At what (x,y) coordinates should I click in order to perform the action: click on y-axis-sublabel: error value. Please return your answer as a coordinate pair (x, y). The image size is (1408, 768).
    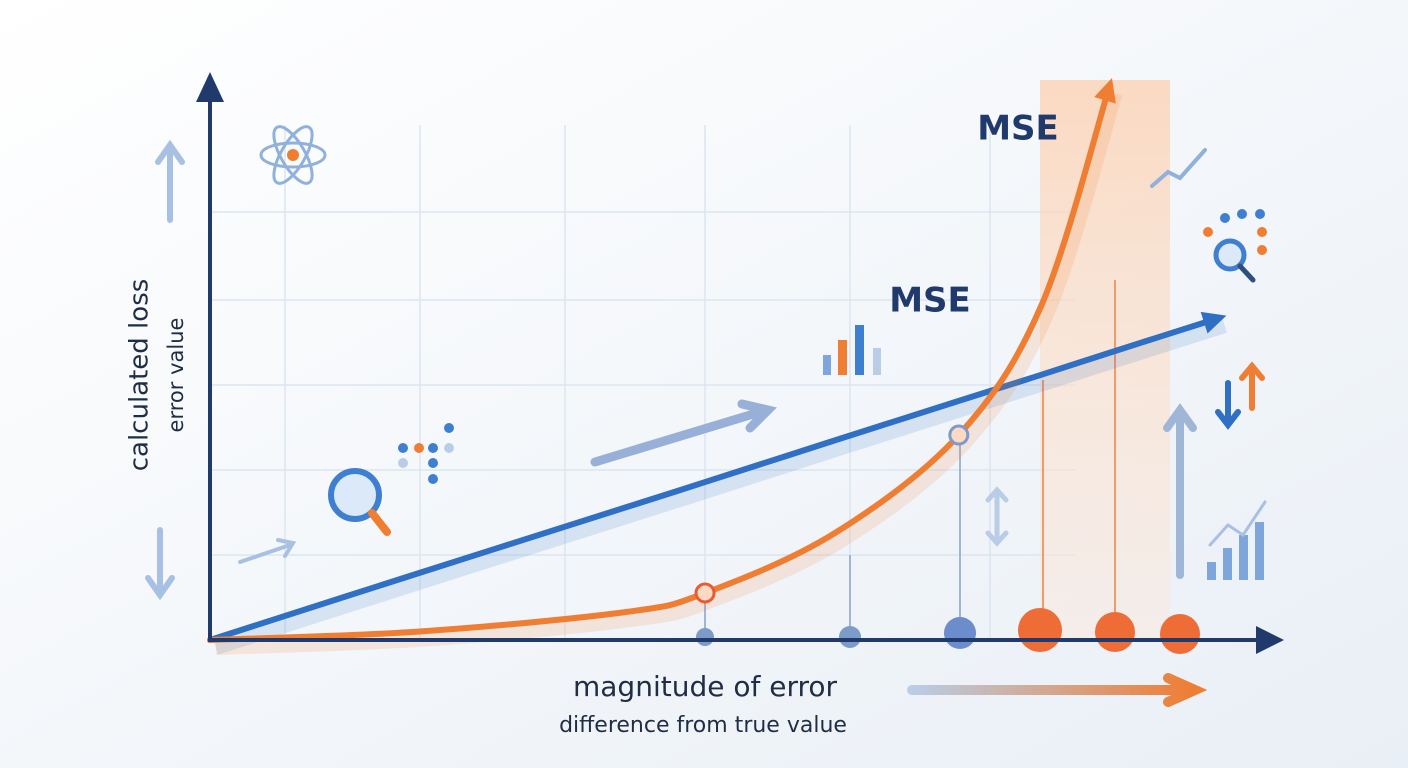
    Looking at the image, I should click on (176, 375).